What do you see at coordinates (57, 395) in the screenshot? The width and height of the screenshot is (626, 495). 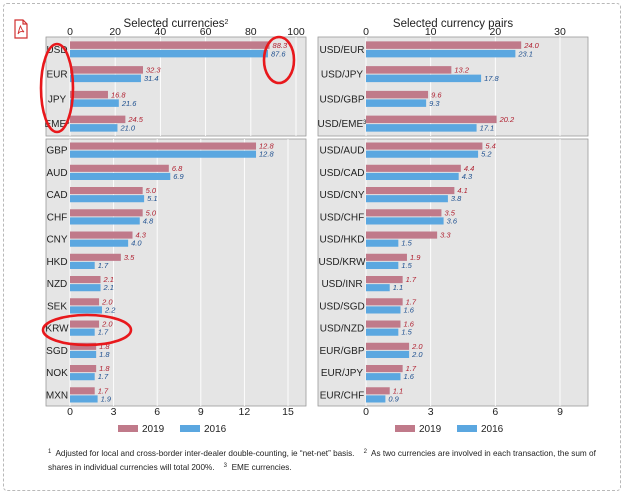 I see `category-label: MXN` at bounding box center [57, 395].